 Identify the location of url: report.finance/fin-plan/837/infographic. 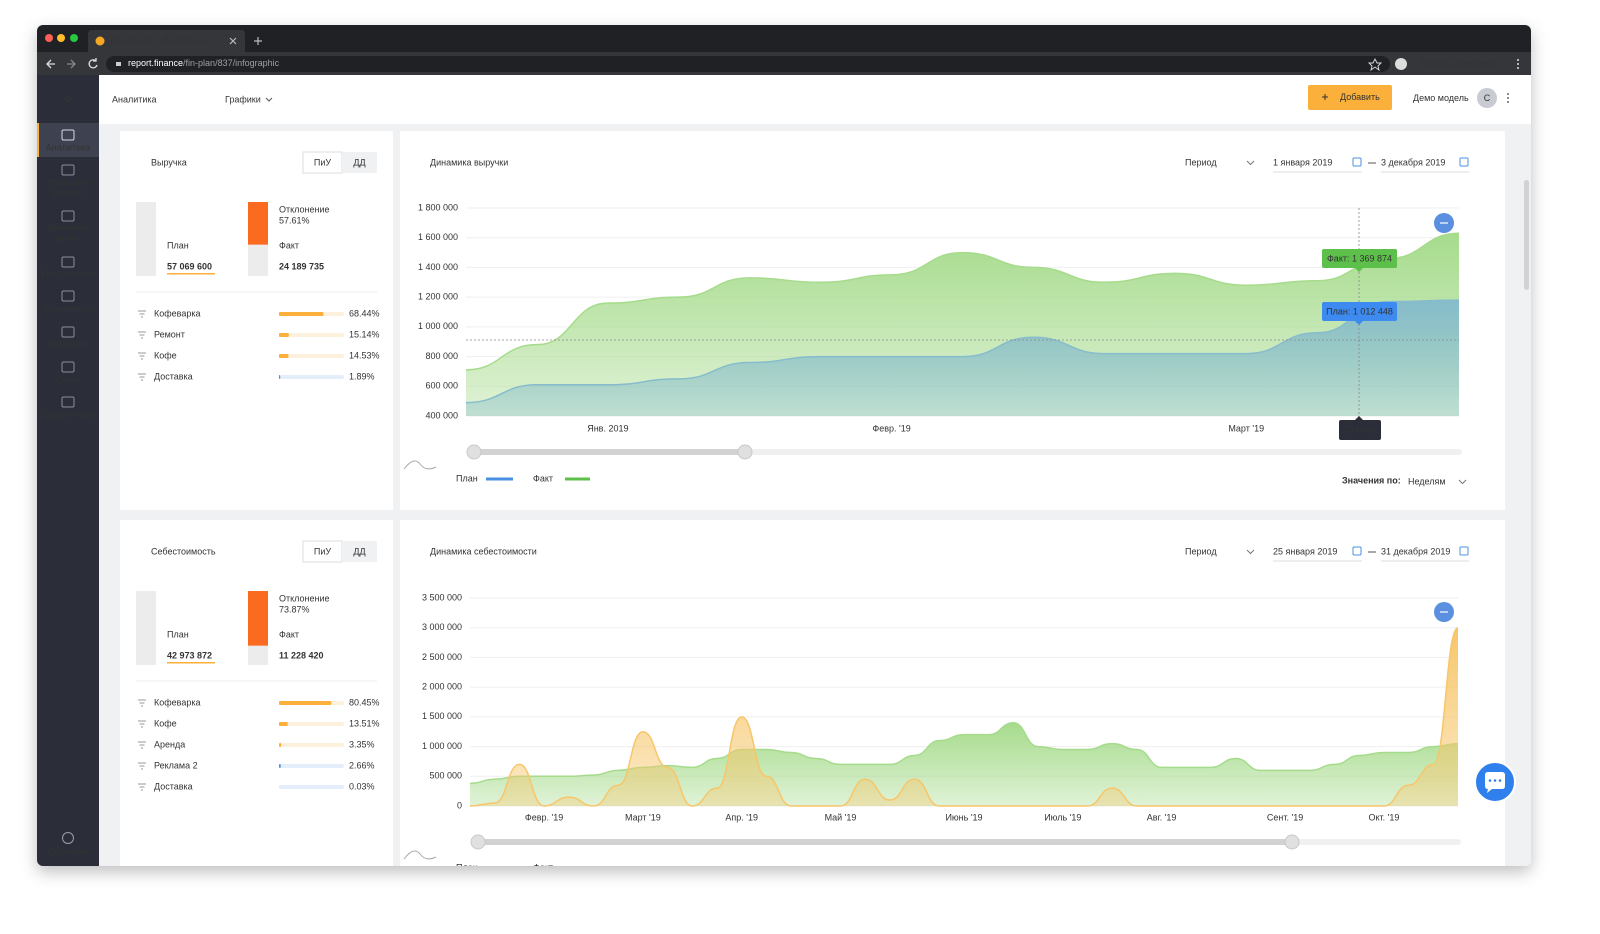
(204, 63).